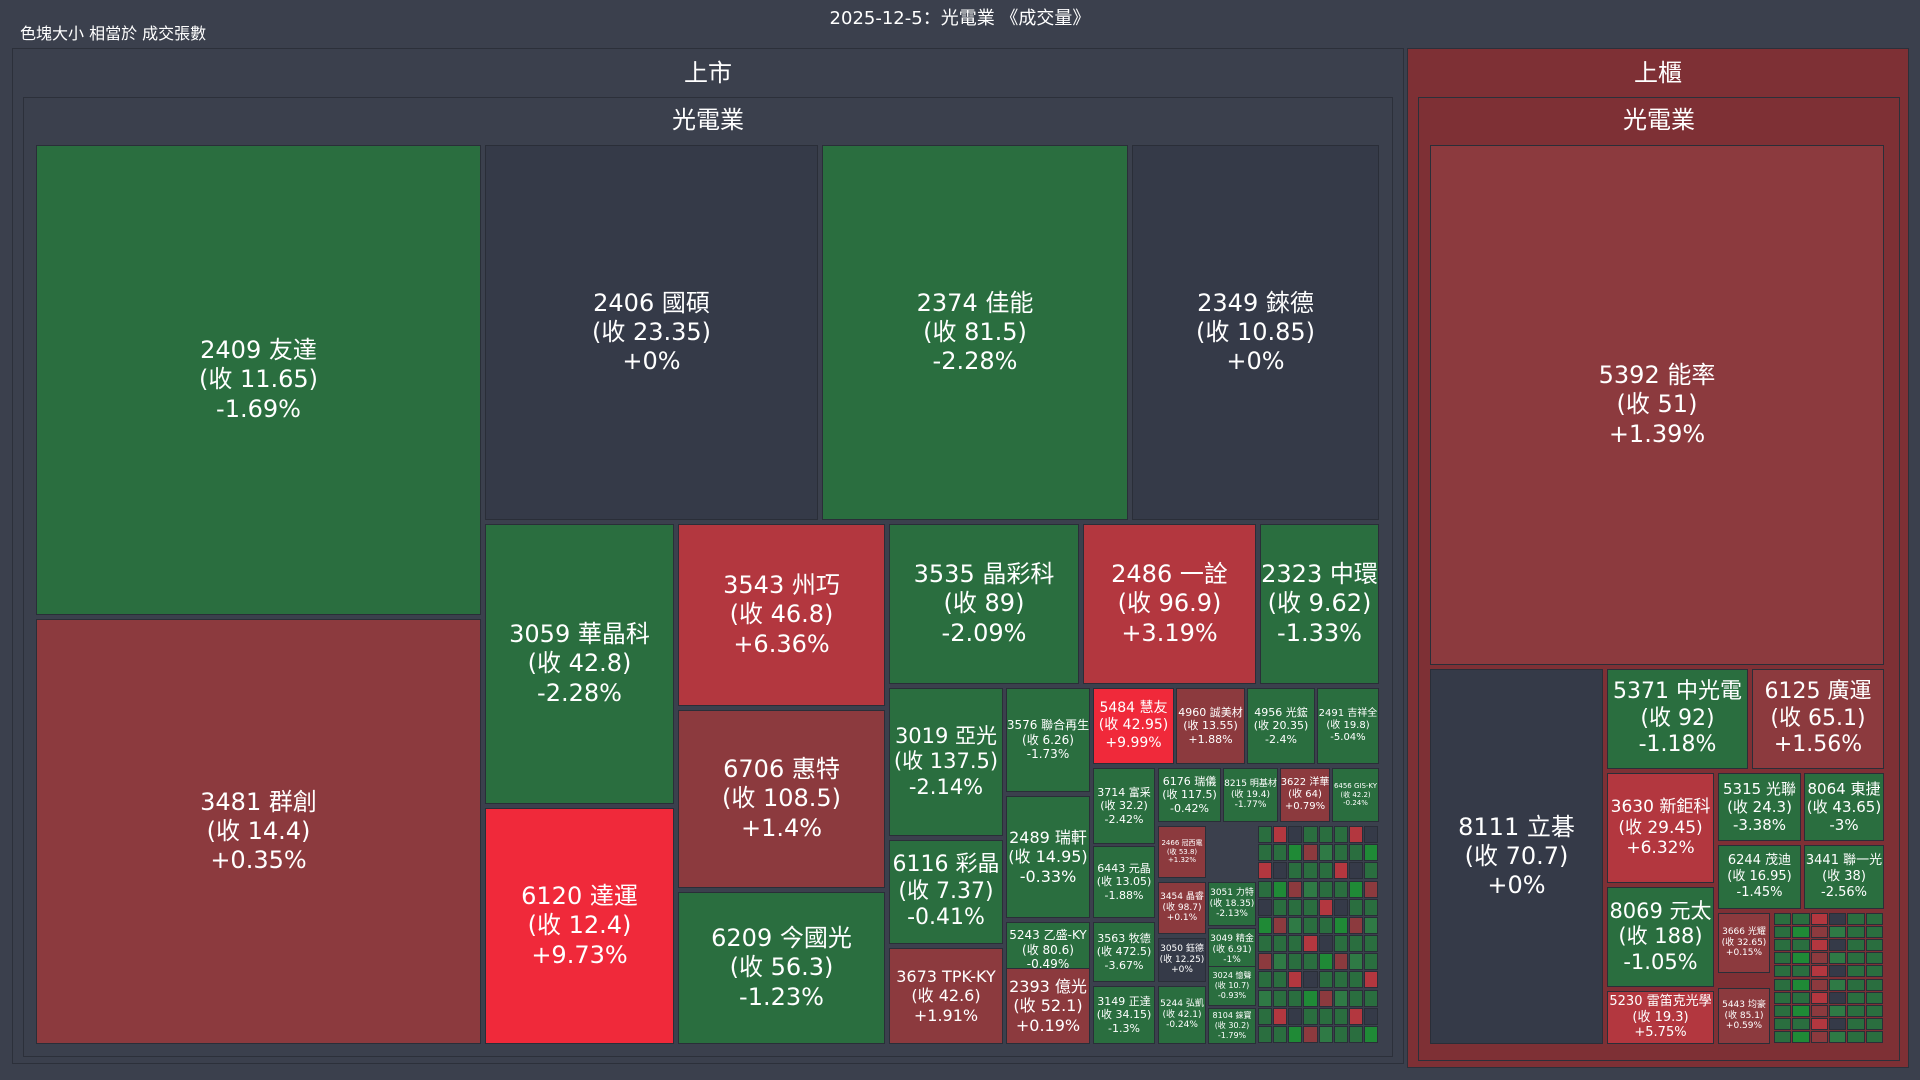 This screenshot has width=1920, height=1080. I want to click on treemap-tile-6125: 6125 廣運 (收 65.1) +1.56%, so click(1818, 719).